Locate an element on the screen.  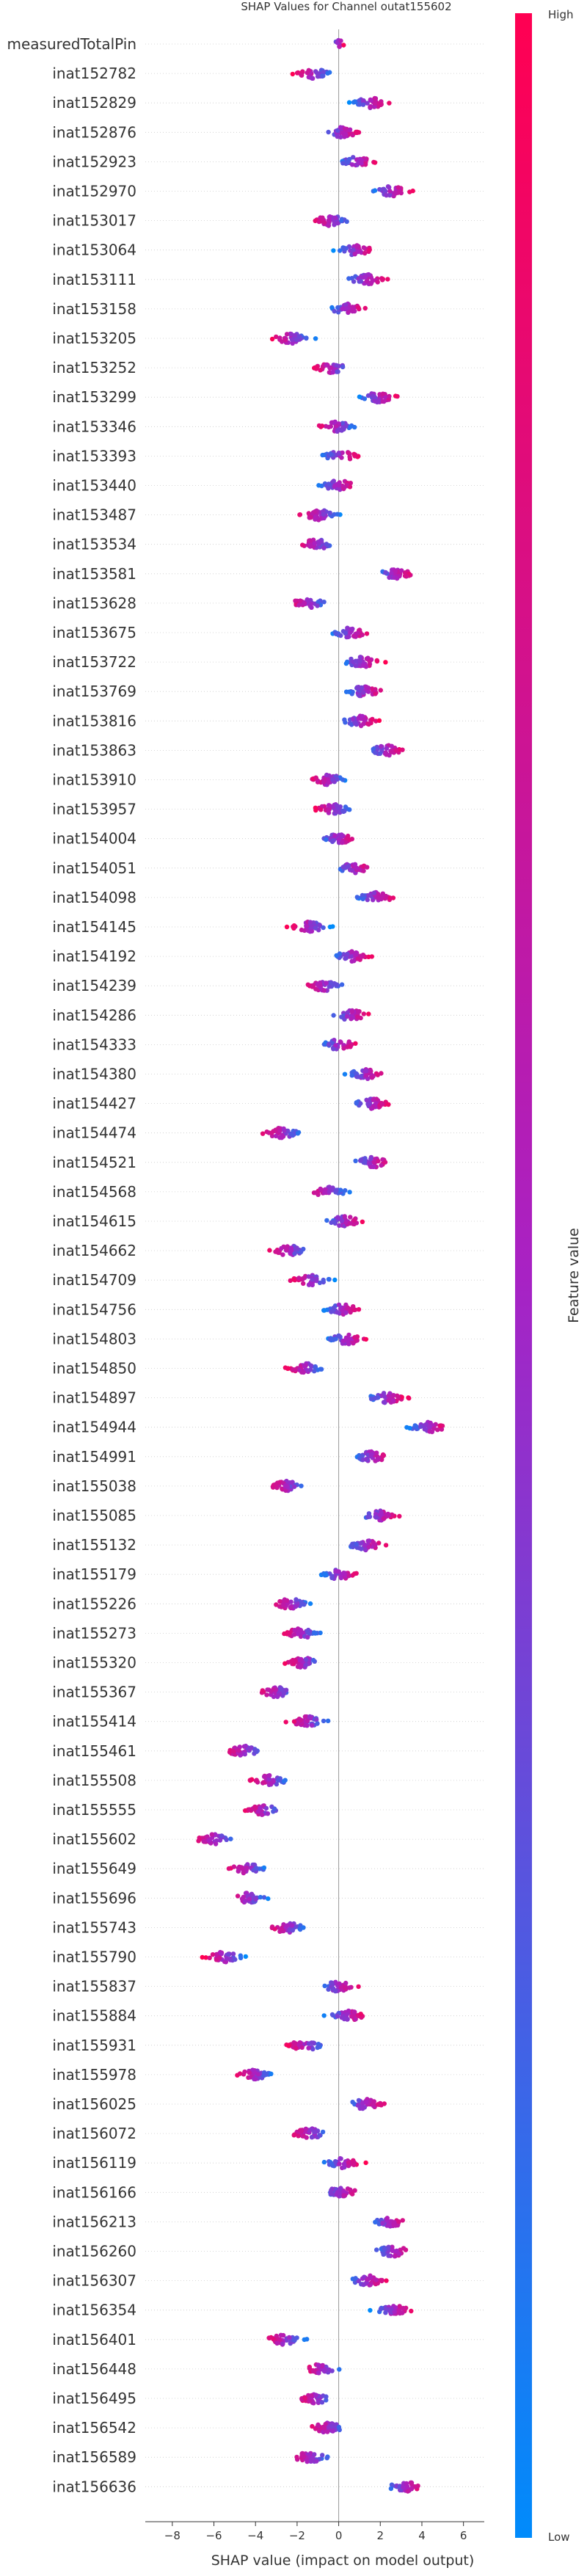
feature-label: inat155649 is located at coordinates (94, 1868).